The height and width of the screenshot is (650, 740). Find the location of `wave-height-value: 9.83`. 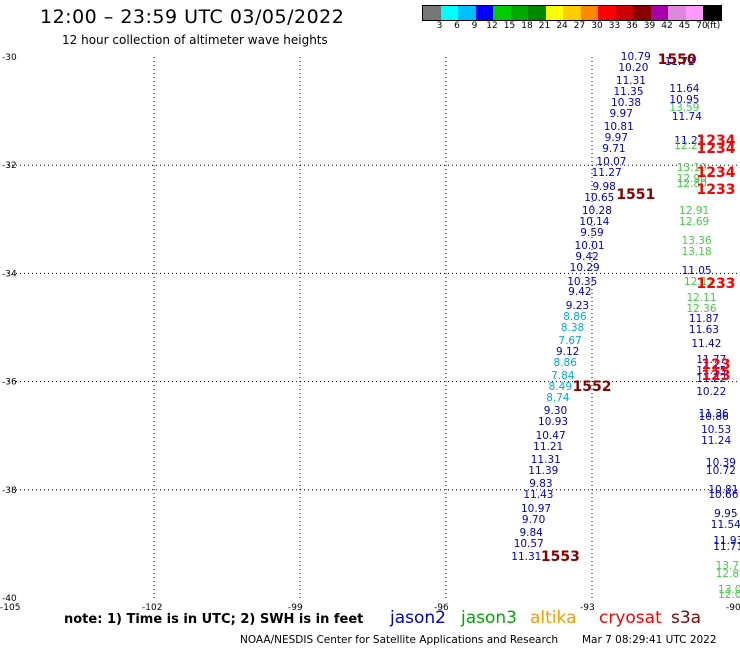

wave-height-value: 9.83 is located at coordinates (541, 484).